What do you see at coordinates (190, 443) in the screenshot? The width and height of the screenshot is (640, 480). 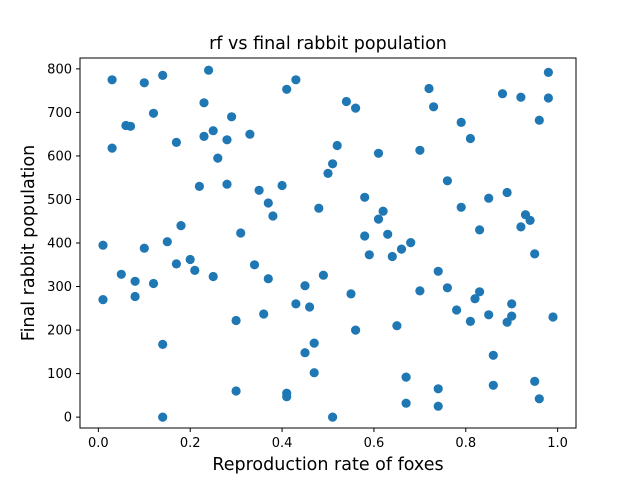 I see `x-tick-label: 0.2` at bounding box center [190, 443].